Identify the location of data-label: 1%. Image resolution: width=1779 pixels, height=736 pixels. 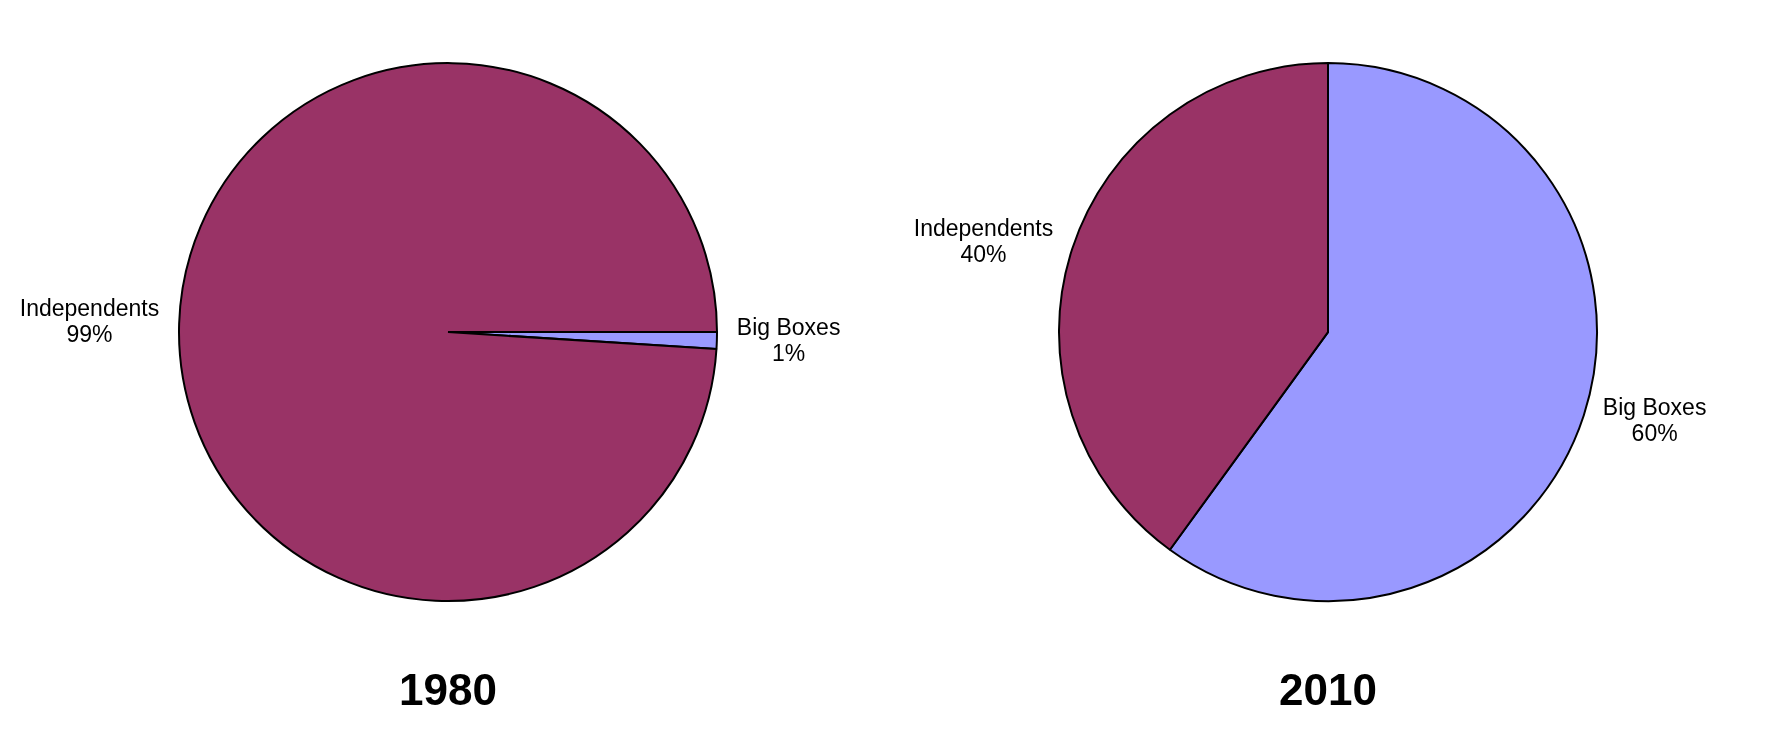
(789, 352).